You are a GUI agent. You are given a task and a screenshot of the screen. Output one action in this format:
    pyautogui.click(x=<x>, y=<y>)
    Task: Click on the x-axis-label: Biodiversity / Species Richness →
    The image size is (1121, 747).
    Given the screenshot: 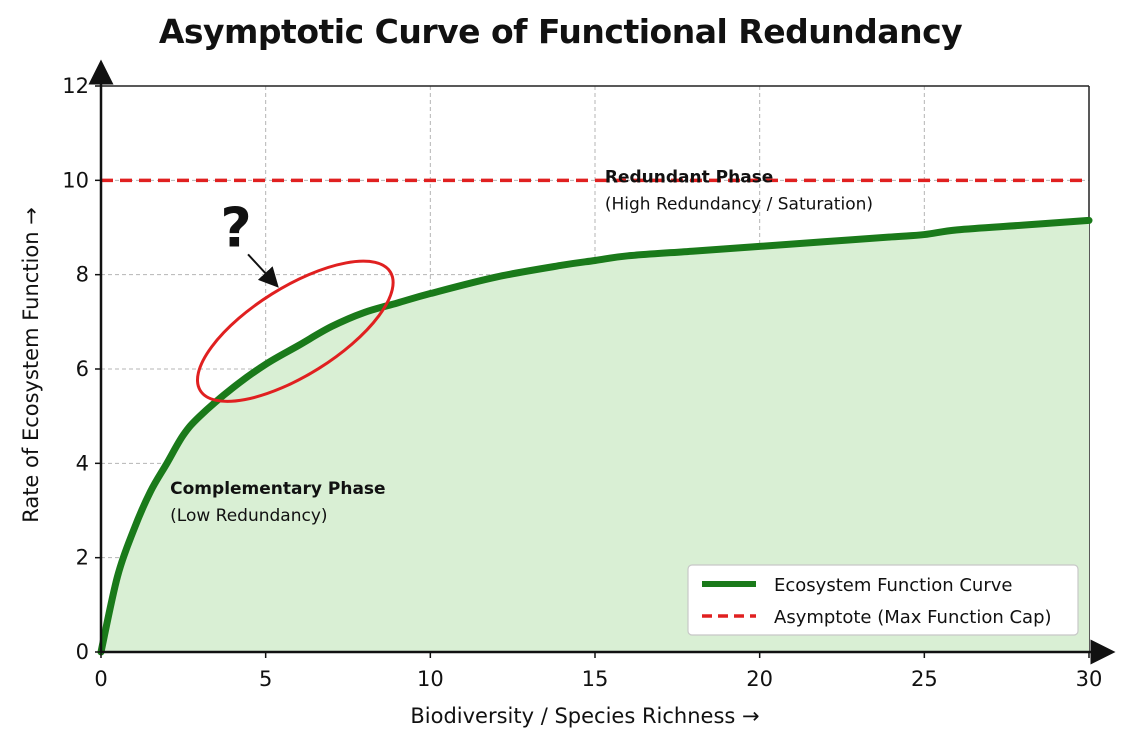 What is the action you would take?
    pyautogui.click(x=584, y=716)
    